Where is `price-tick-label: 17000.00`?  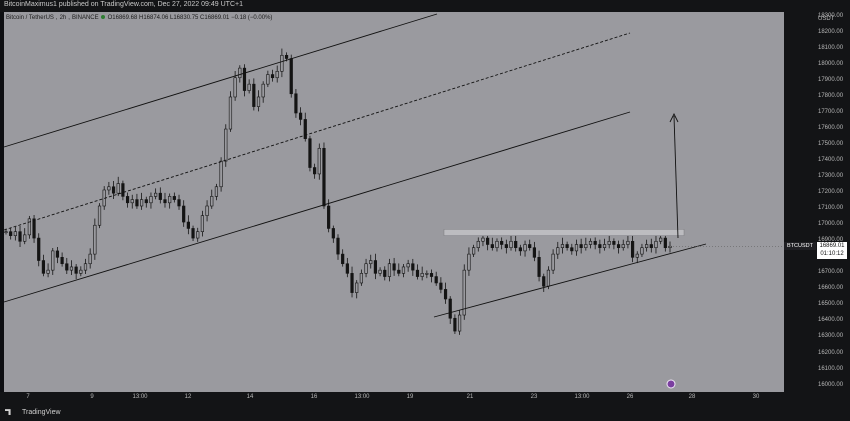
price-tick-label: 17000.00 is located at coordinates (831, 224).